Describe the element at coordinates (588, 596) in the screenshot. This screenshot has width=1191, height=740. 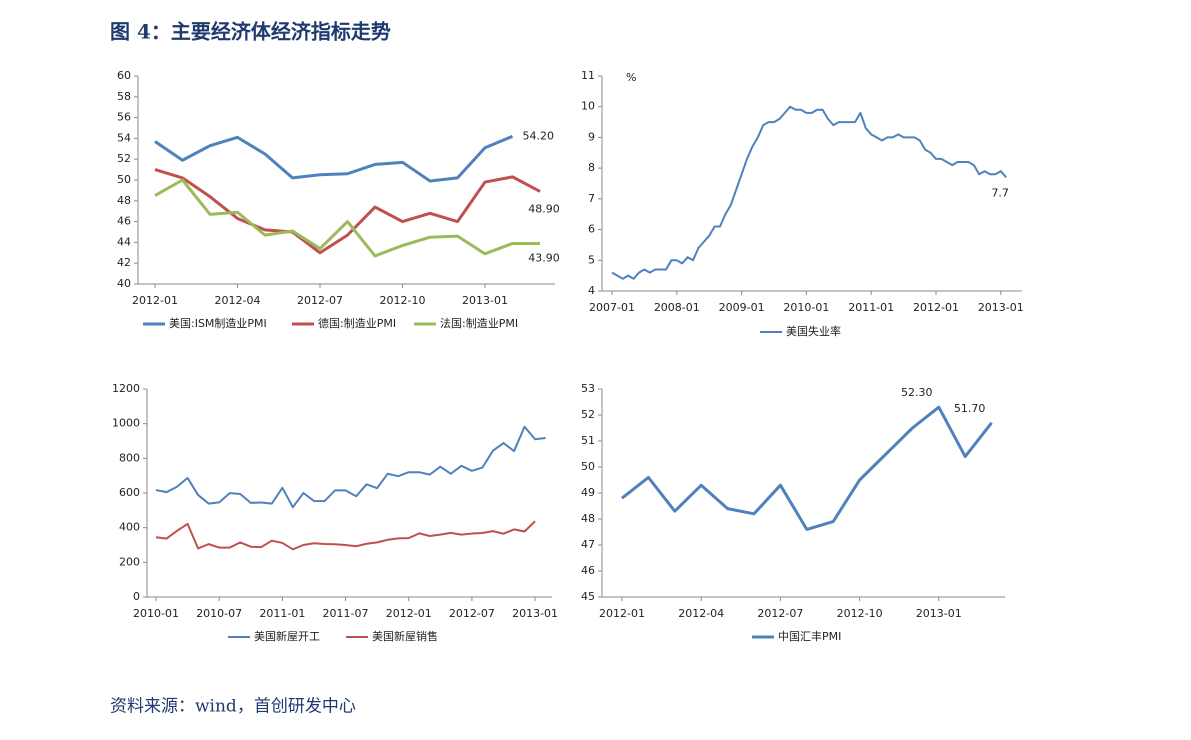
I see `y-tick-label: 45` at that location.